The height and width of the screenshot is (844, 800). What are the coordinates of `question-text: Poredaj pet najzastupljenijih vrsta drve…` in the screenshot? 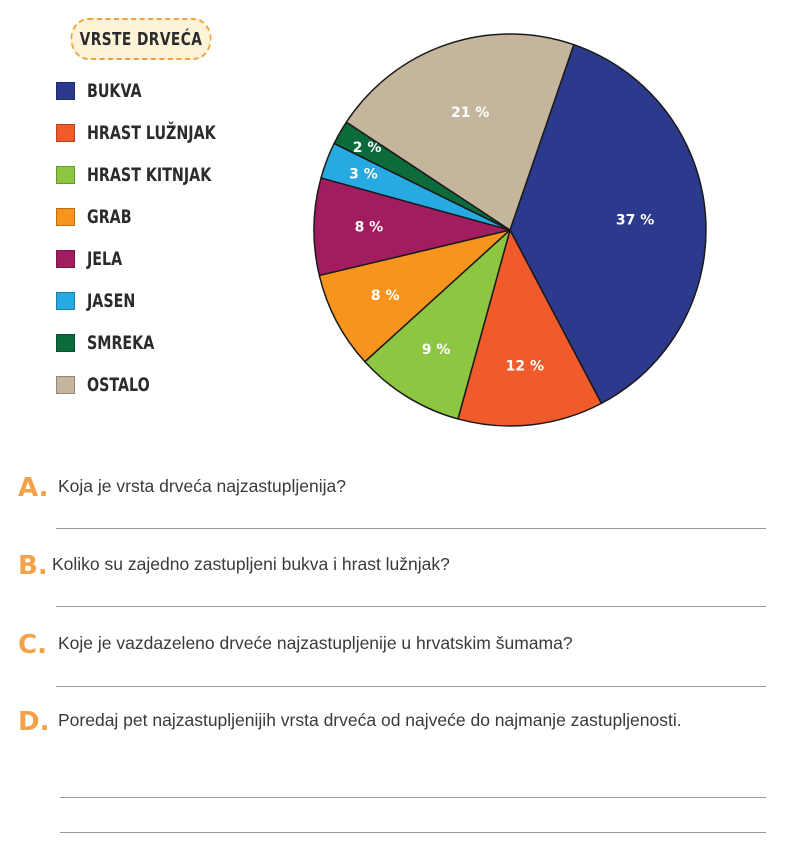 It's located at (370, 720).